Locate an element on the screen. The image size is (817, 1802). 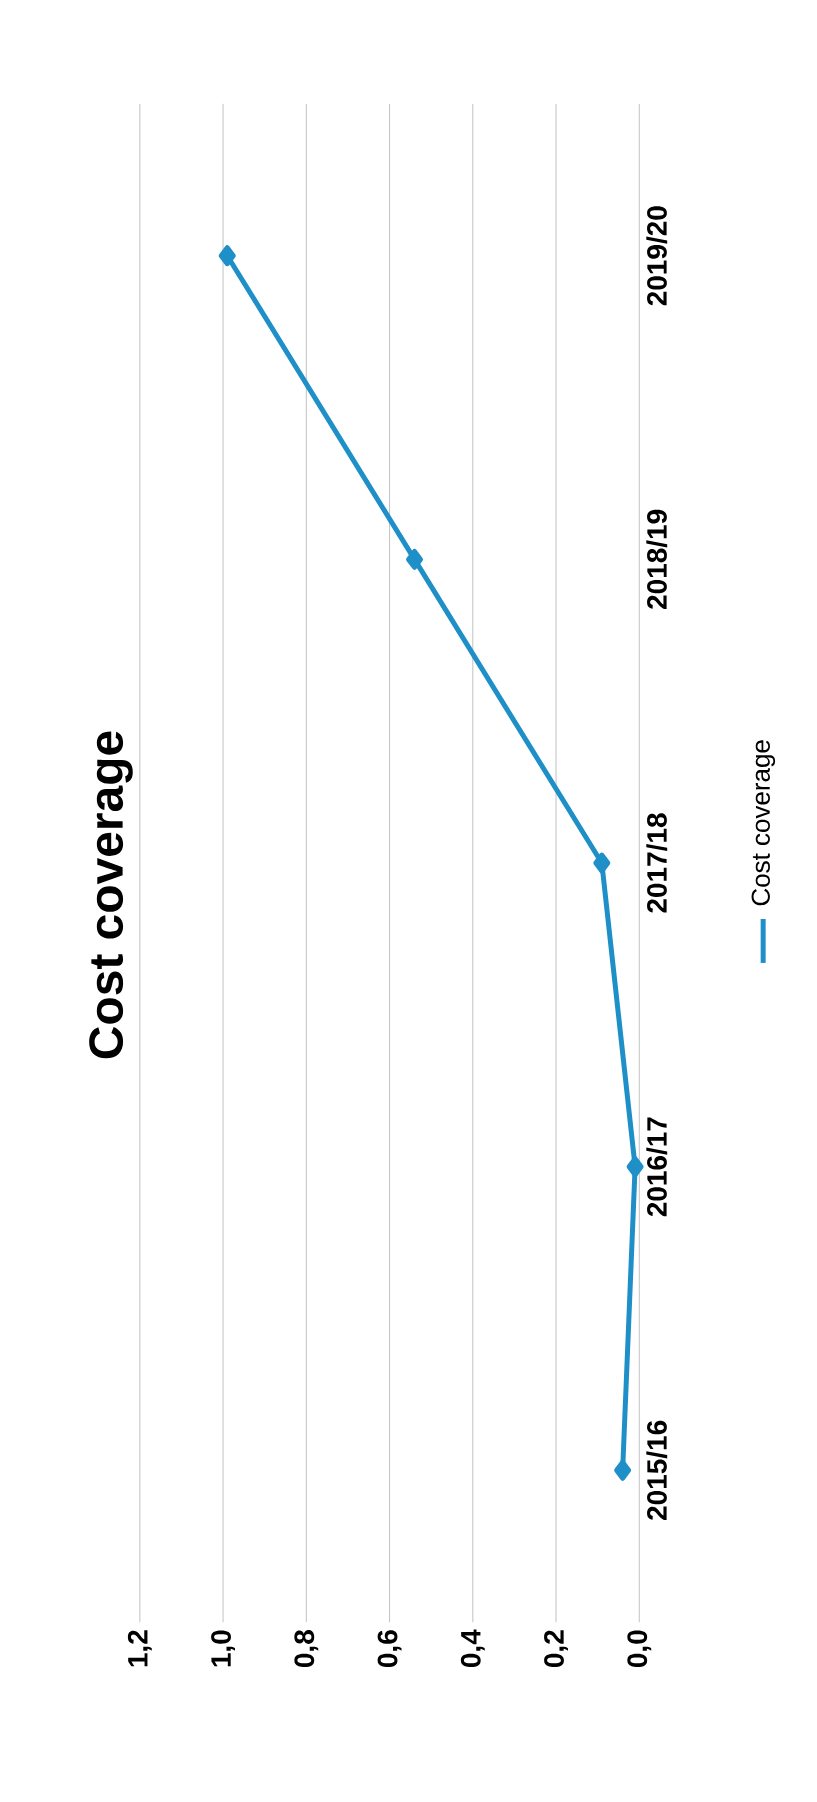
x-tick-label: 1,0 is located at coordinates (223, 1648).